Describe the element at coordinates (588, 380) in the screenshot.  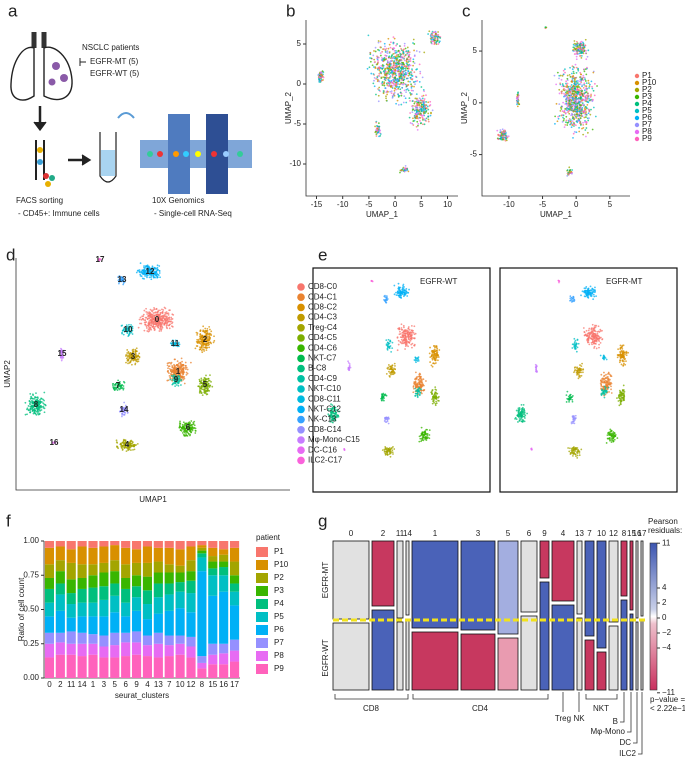
I see `panel-frame` at that location.